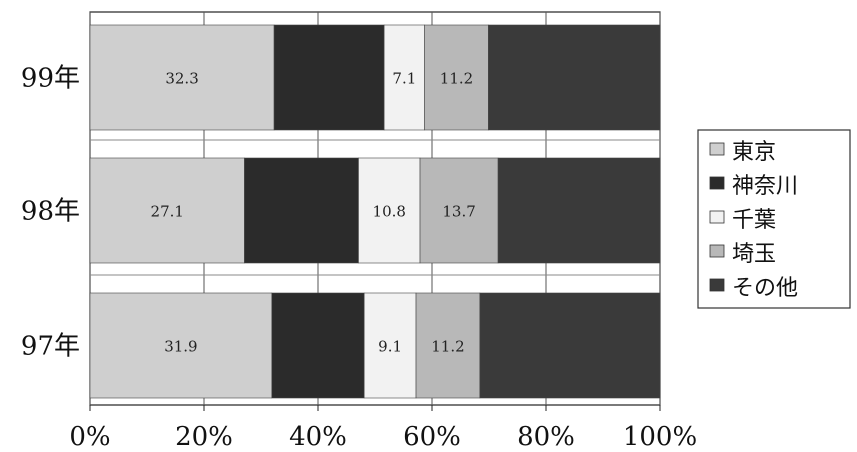  I want to click on category-labels: 99年 98年 97年, so click(50, 213).